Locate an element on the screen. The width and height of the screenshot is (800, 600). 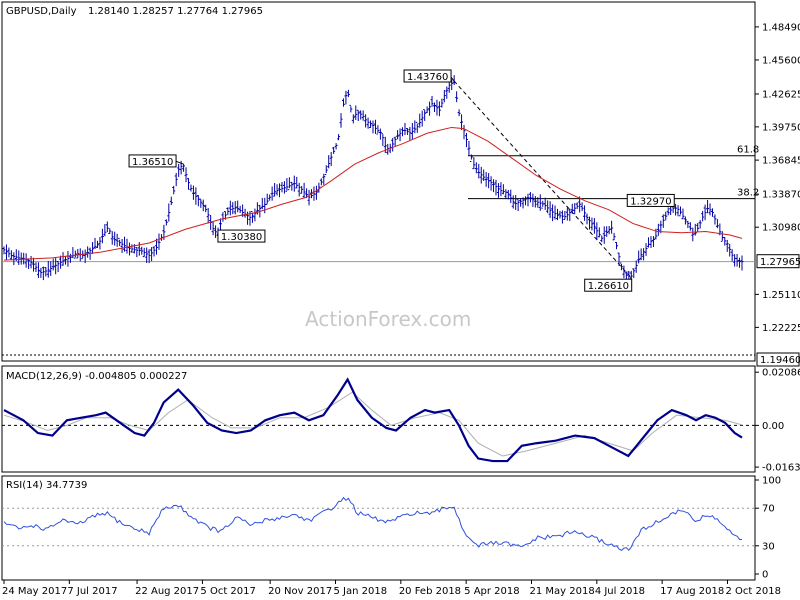
price-tick-label: 1.22225 is located at coordinates (781, 328).